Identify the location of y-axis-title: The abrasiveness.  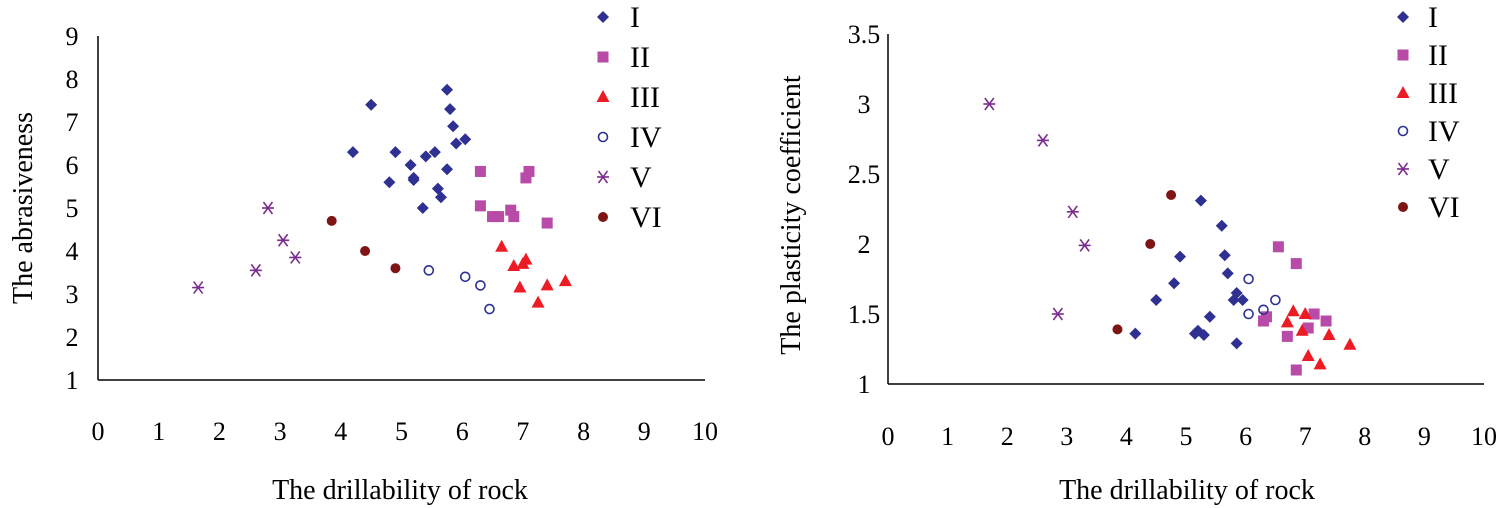
(23, 208).